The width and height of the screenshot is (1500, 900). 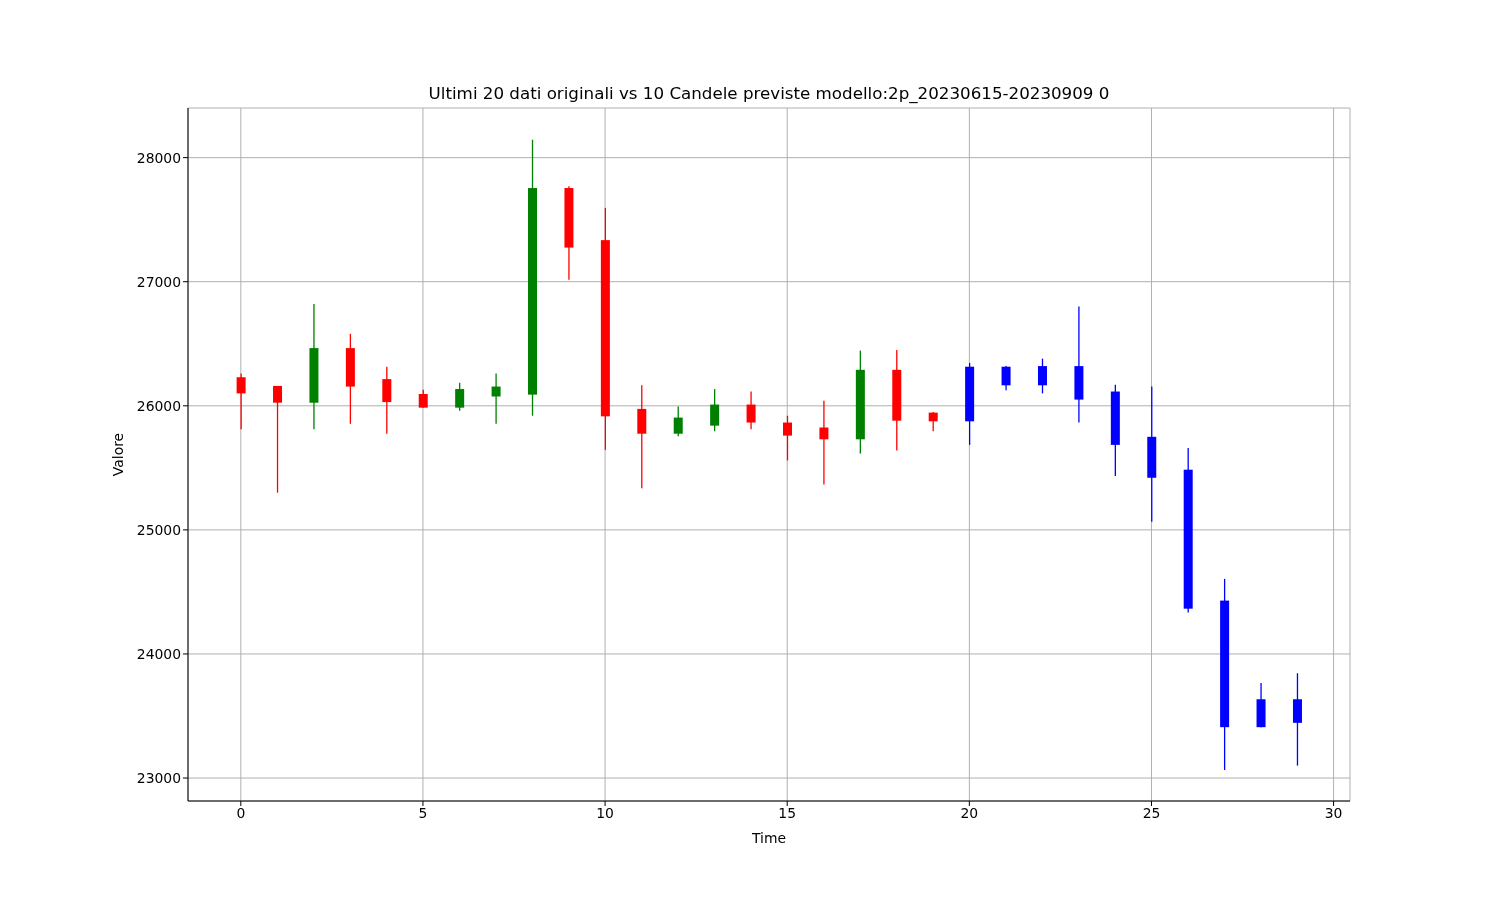 What do you see at coordinates (158, 281) in the screenshot?
I see `y-tick-label: 27000` at bounding box center [158, 281].